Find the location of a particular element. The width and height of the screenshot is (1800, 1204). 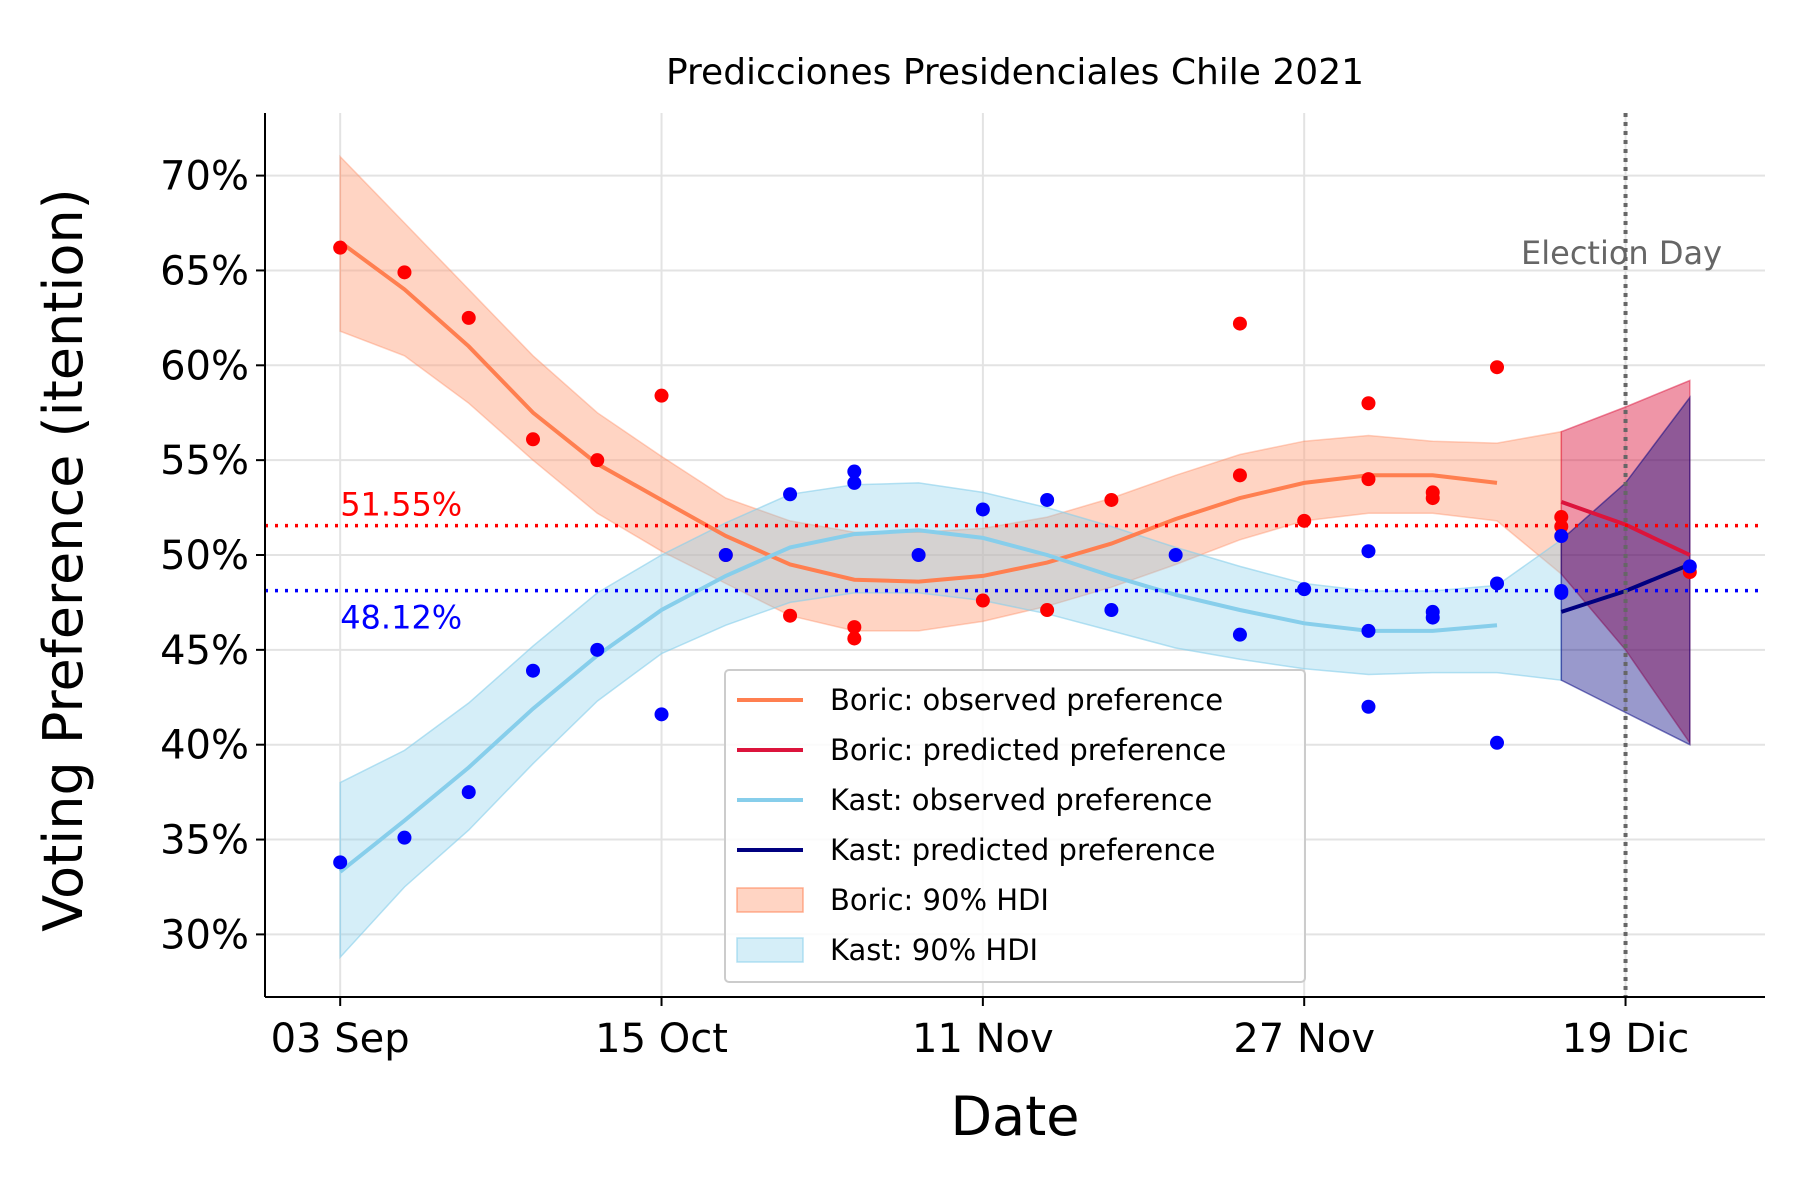

y-tick-label: 50% is located at coordinates (204, 556).